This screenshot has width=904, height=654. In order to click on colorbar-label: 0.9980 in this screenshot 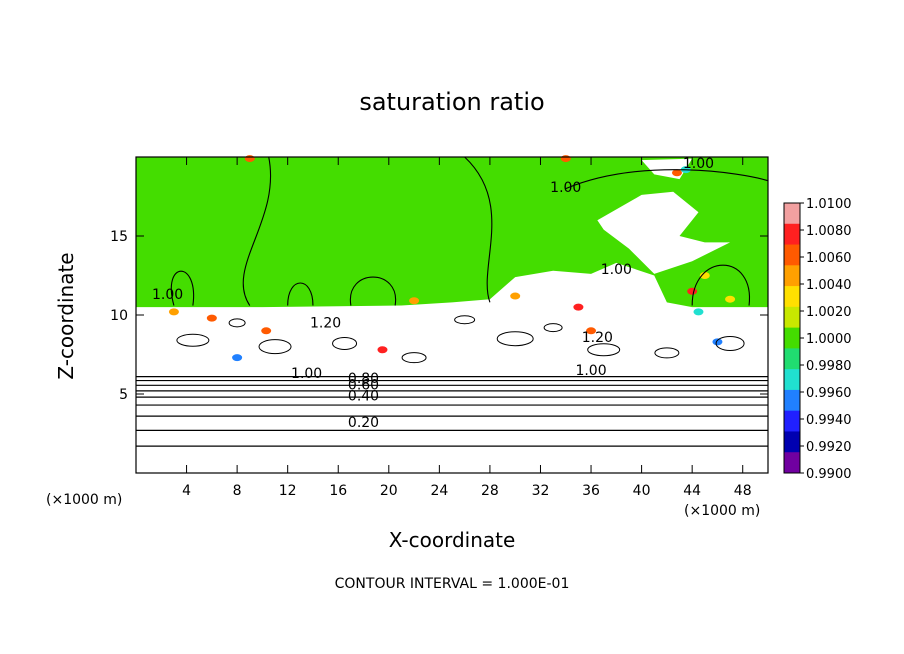, I will do `click(829, 366)`.